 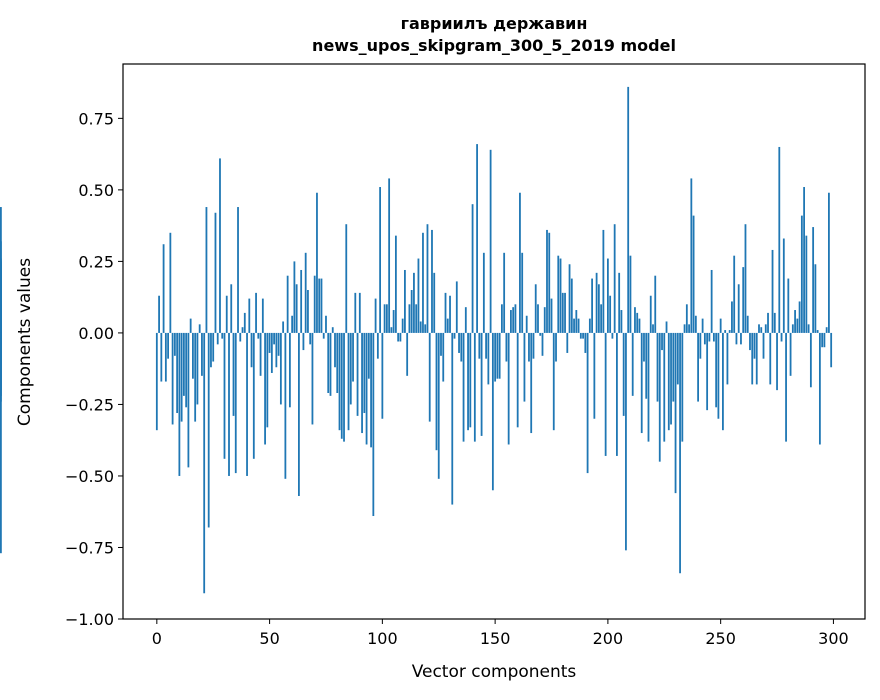 What do you see at coordinates (608, 638) in the screenshot?
I see `x-tick-label: 200` at bounding box center [608, 638].